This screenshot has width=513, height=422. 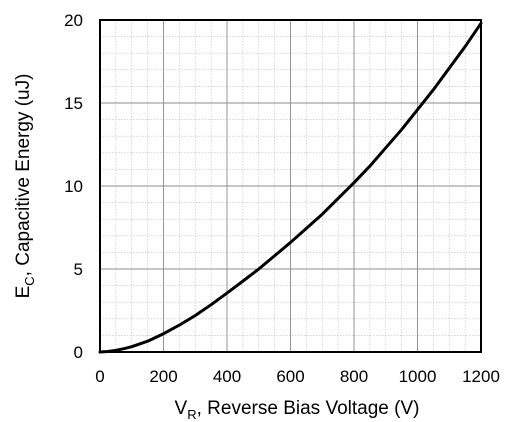 What do you see at coordinates (29, 280) in the screenshot?
I see `y-axis-label-sub: C` at bounding box center [29, 280].